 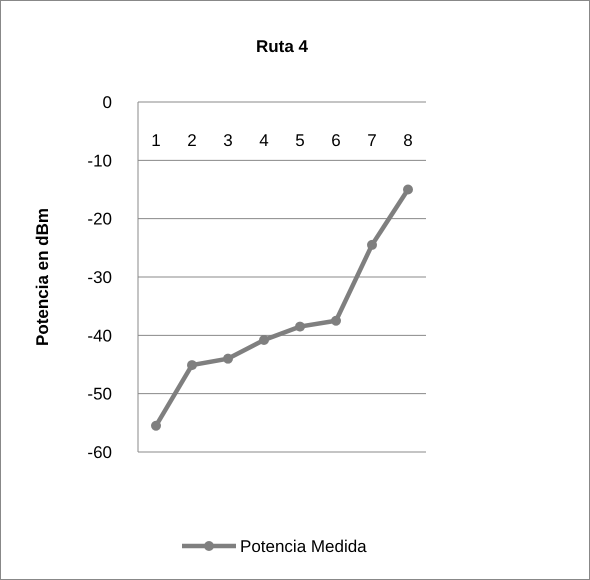 What do you see at coordinates (372, 140) in the screenshot?
I see `x-tick-label: 7` at bounding box center [372, 140].